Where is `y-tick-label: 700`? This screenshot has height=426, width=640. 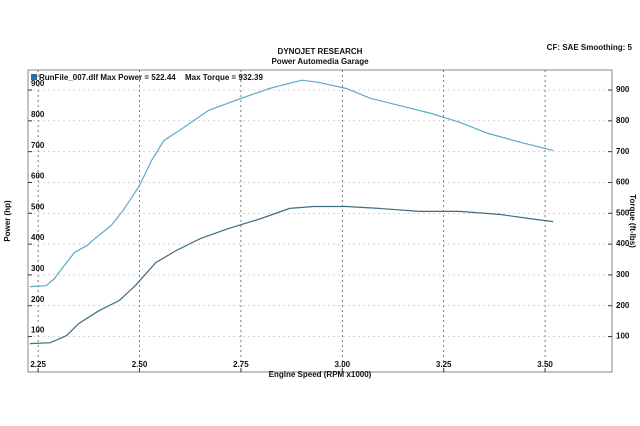
y-tick-label: 700 is located at coordinates (38, 145).